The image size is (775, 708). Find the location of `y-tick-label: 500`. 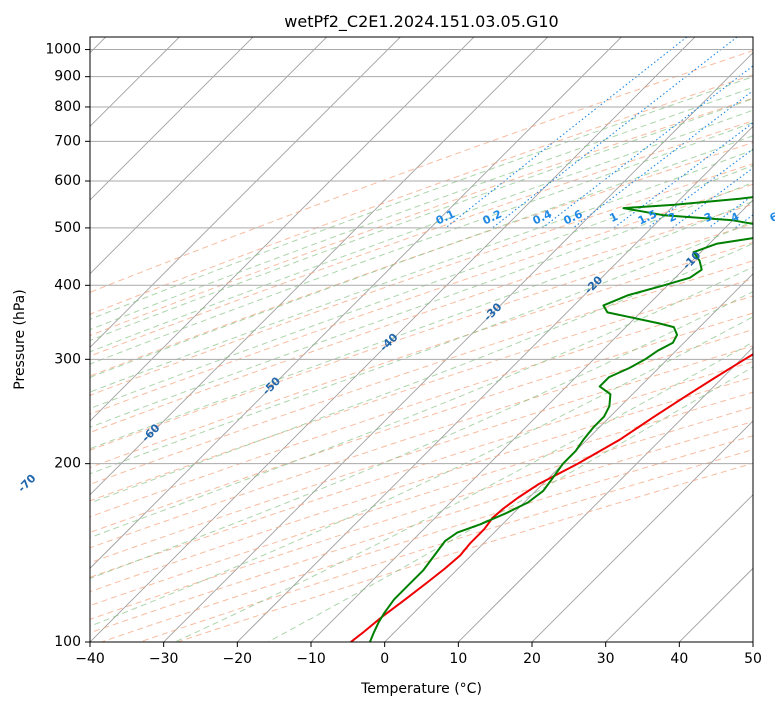

y-tick-label: 500 is located at coordinates (67, 228).